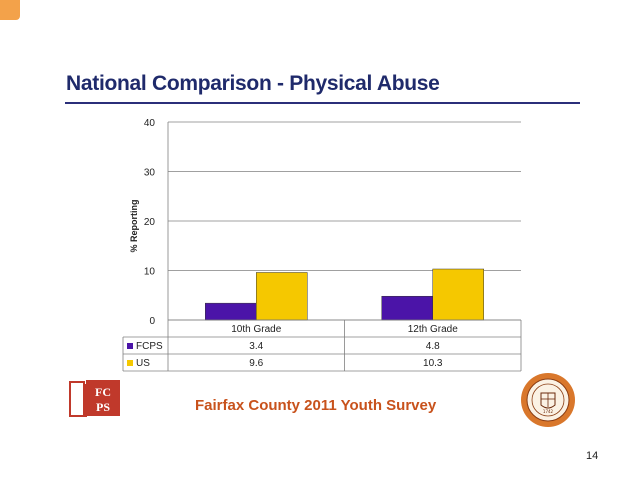 The image size is (638, 479). What do you see at coordinates (548, 400) in the screenshot?
I see `county-seal: 1742` at bounding box center [548, 400].